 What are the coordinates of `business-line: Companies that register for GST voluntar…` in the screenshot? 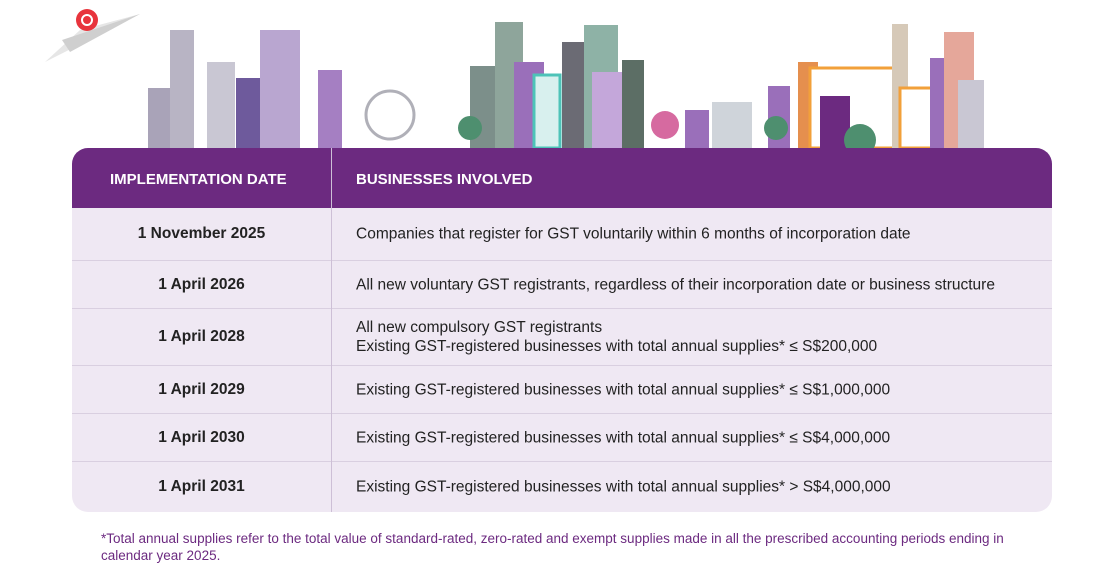 It's located at (633, 234).